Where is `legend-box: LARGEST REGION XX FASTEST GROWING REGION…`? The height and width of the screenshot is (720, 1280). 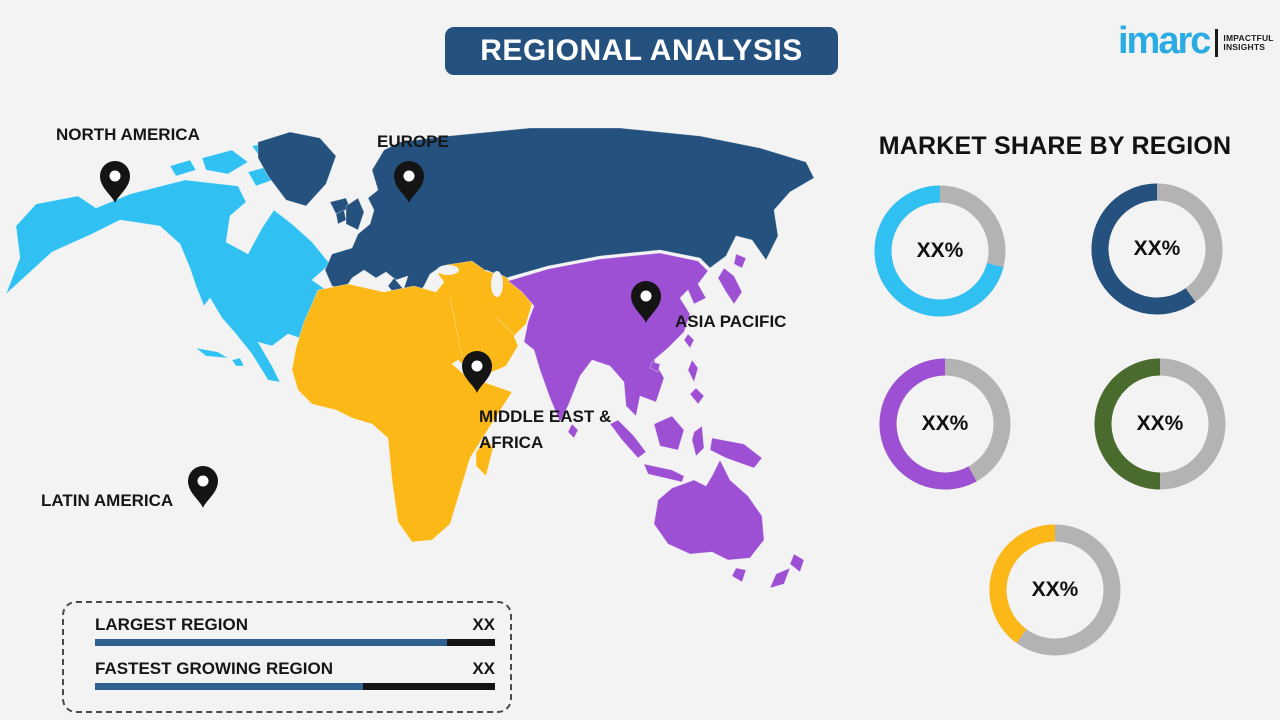 legend-box: LARGEST REGION XX FASTEST GROWING REGION… is located at coordinates (287, 657).